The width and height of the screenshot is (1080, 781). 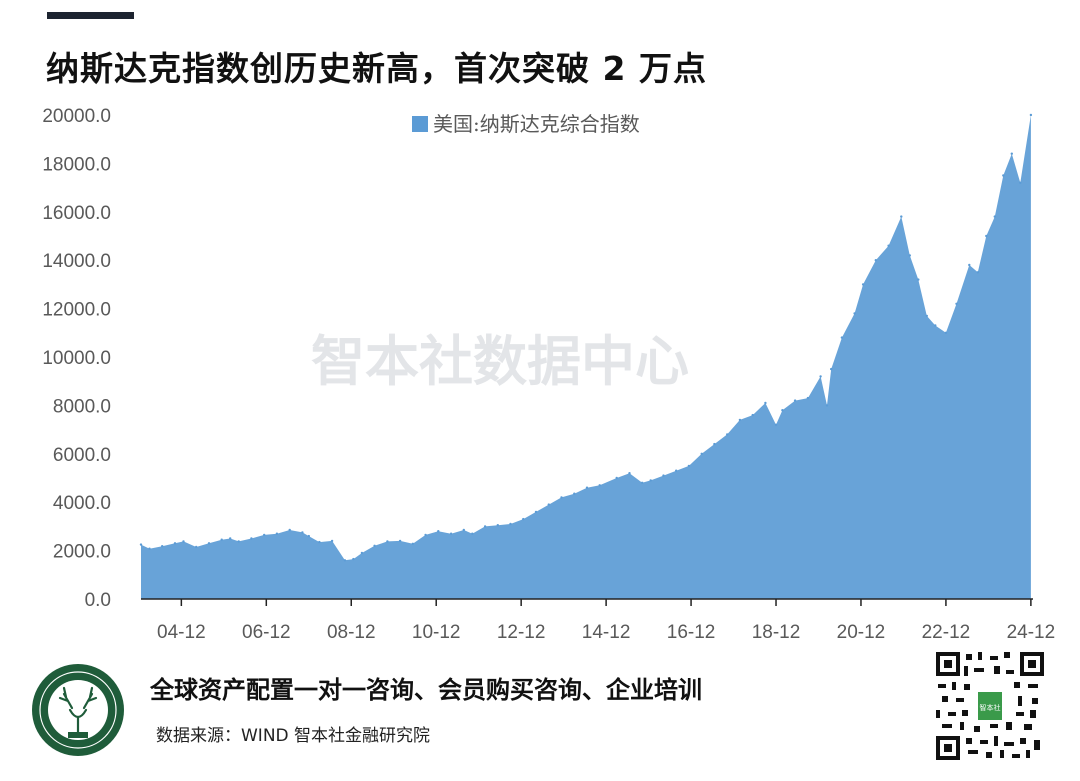 I want to click on y-tick-label: 6000.0, so click(x=82, y=455).